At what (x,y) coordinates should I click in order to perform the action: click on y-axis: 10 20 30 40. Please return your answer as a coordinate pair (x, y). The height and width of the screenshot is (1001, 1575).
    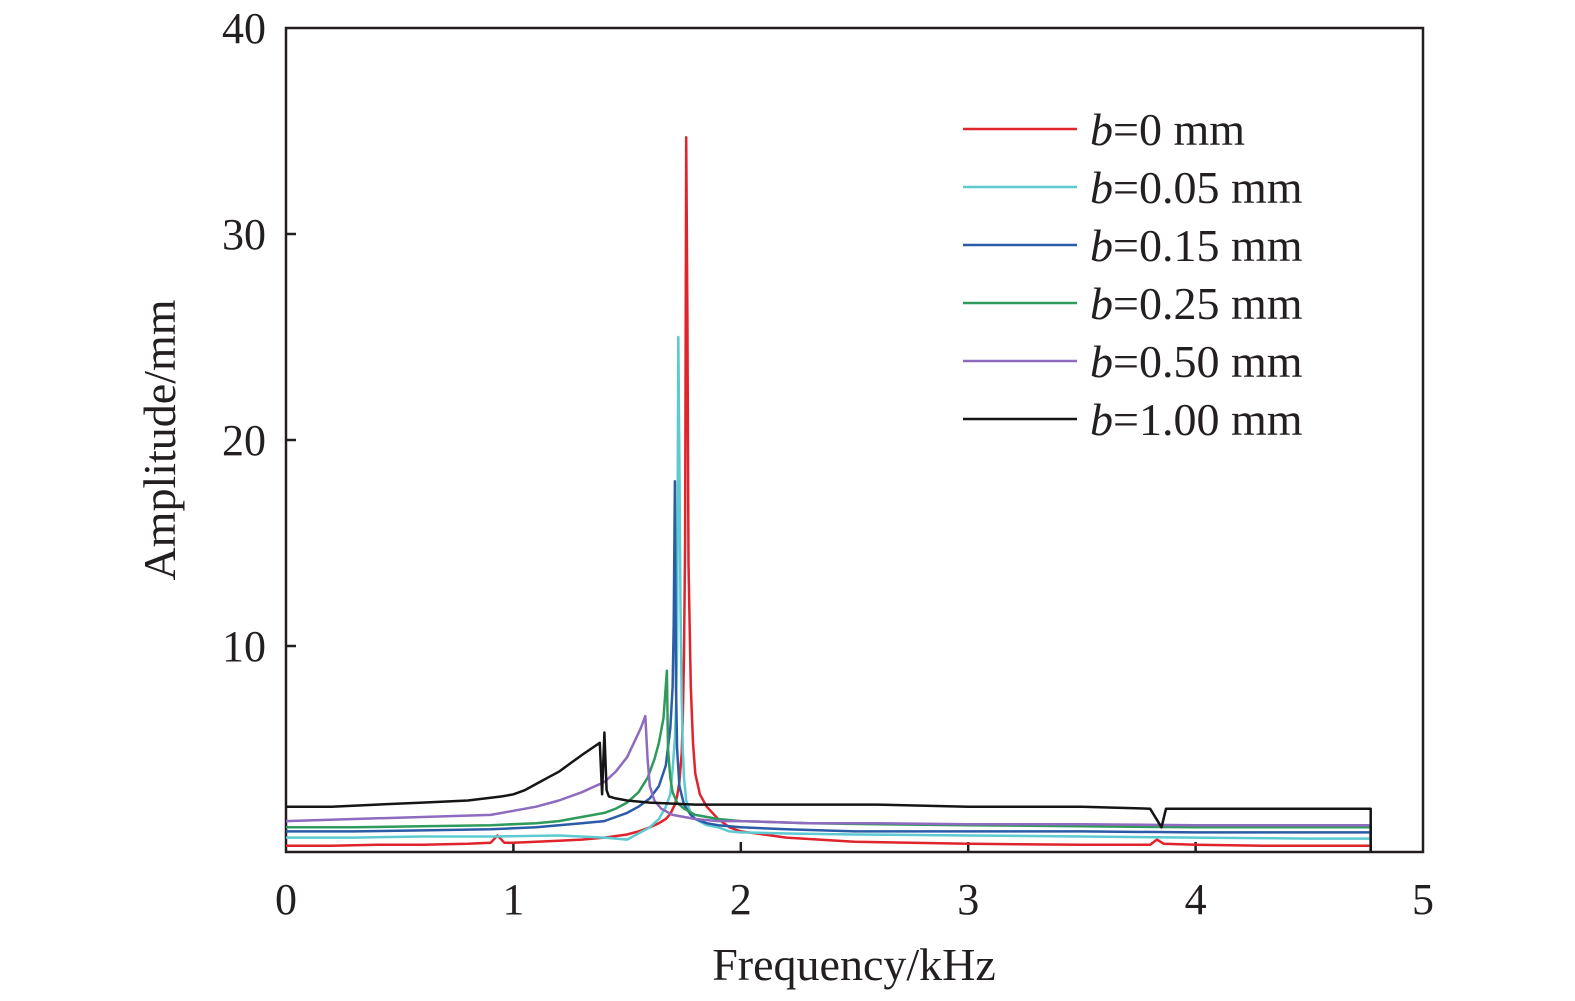
    Looking at the image, I should click on (259, 337).